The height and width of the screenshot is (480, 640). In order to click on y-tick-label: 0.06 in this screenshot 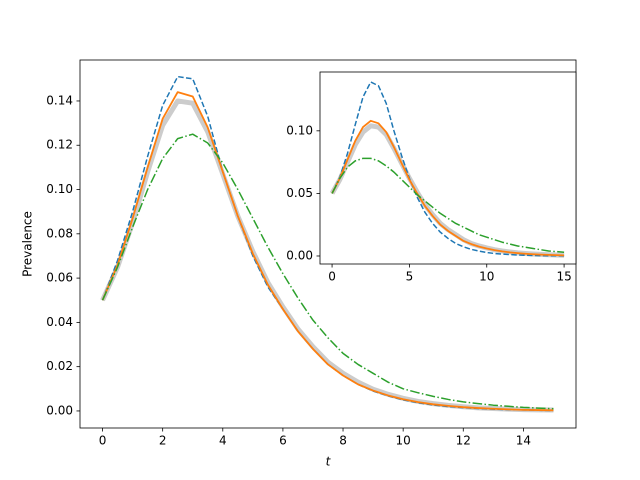, I will do `click(59, 278)`.